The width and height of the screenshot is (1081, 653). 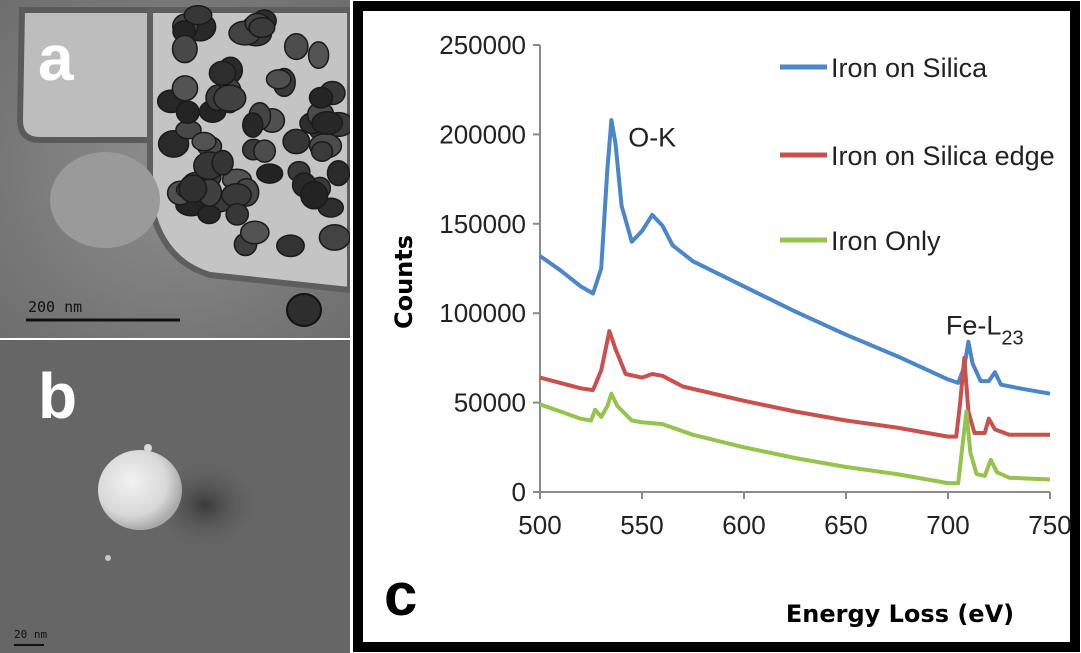 I want to click on film-hole-left, so click(x=84, y=75).